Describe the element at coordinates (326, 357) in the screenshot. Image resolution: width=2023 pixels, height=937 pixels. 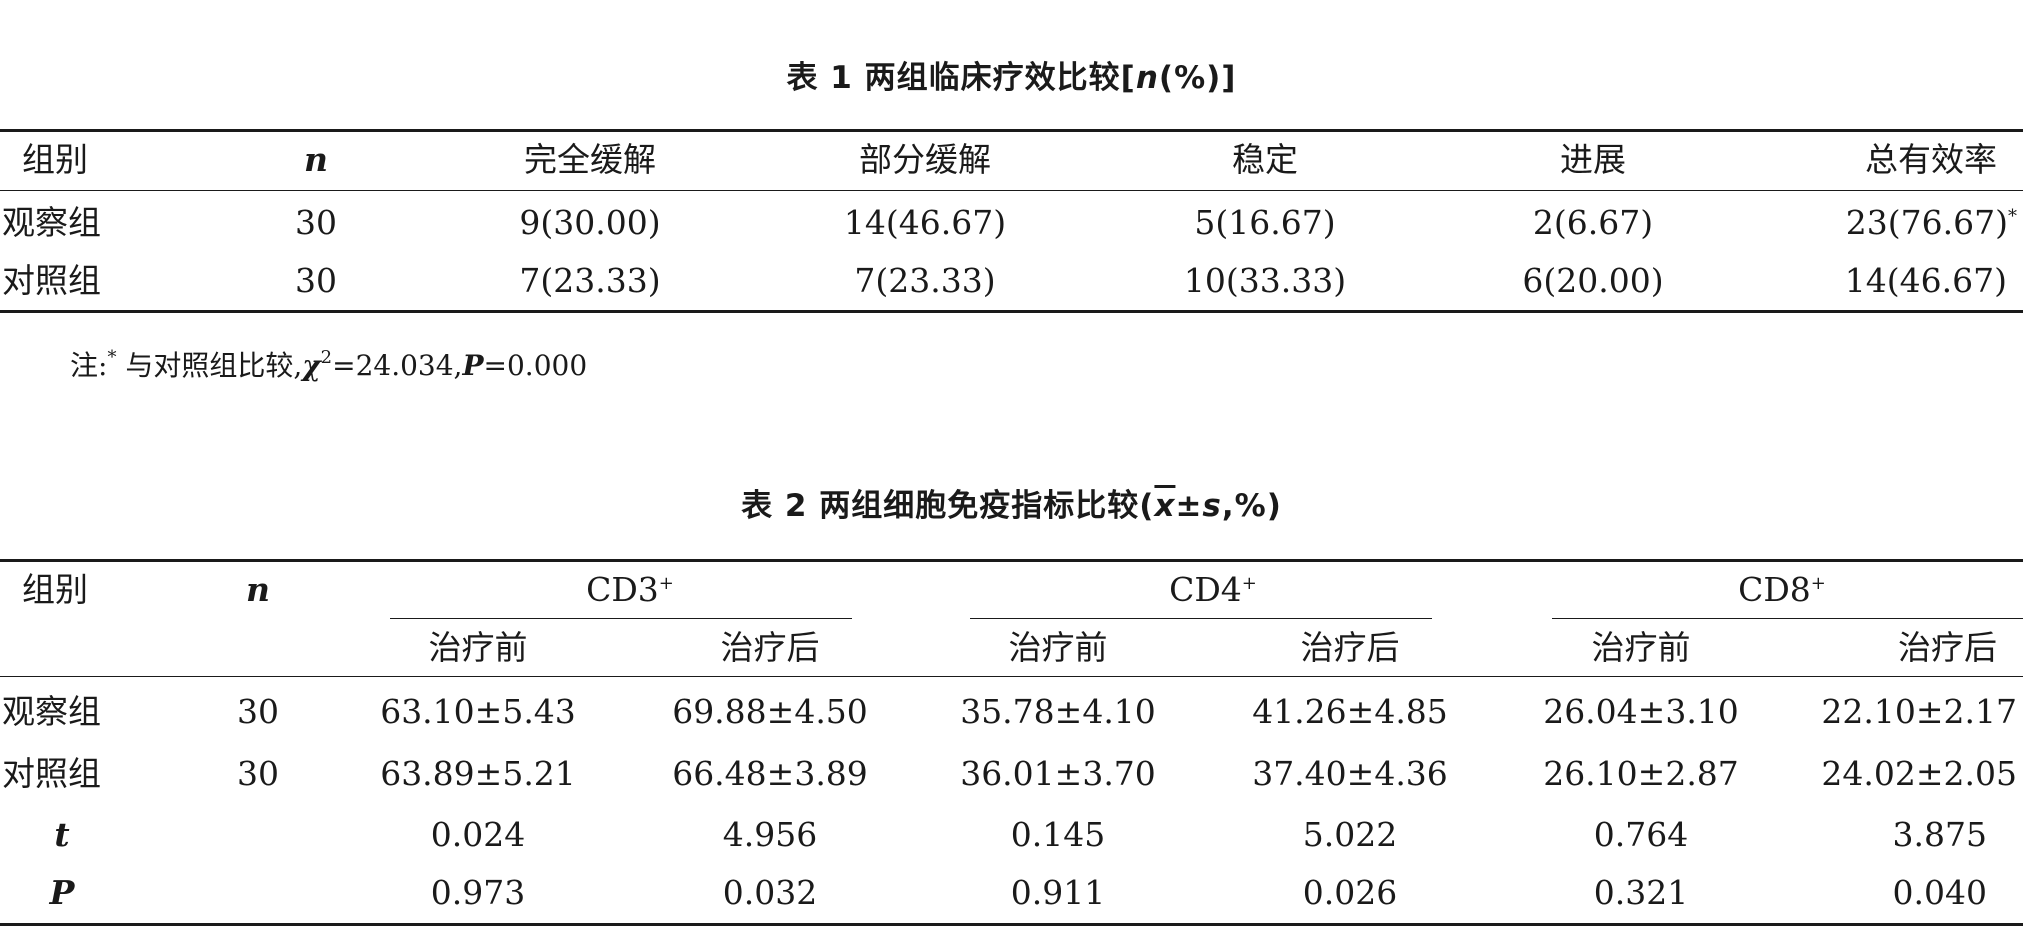
I see `note-chi-sup: 2` at that location.